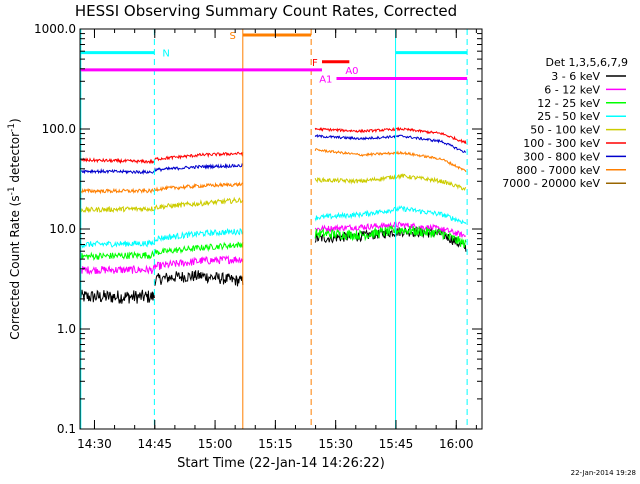  Describe the element at coordinates (274, 58) in the screenshot. I see `flag-bars: N S F A0 A1` at that location.